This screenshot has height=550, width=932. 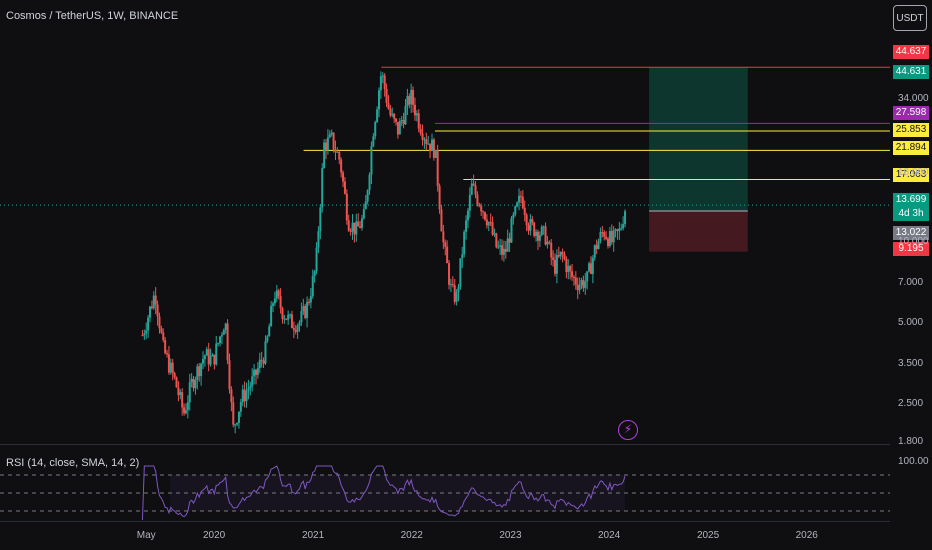 What do you see at coordinates (913, 241) in the screenshot?
I see `y-tick-label: 10.000` at bounding box center [913, 241].